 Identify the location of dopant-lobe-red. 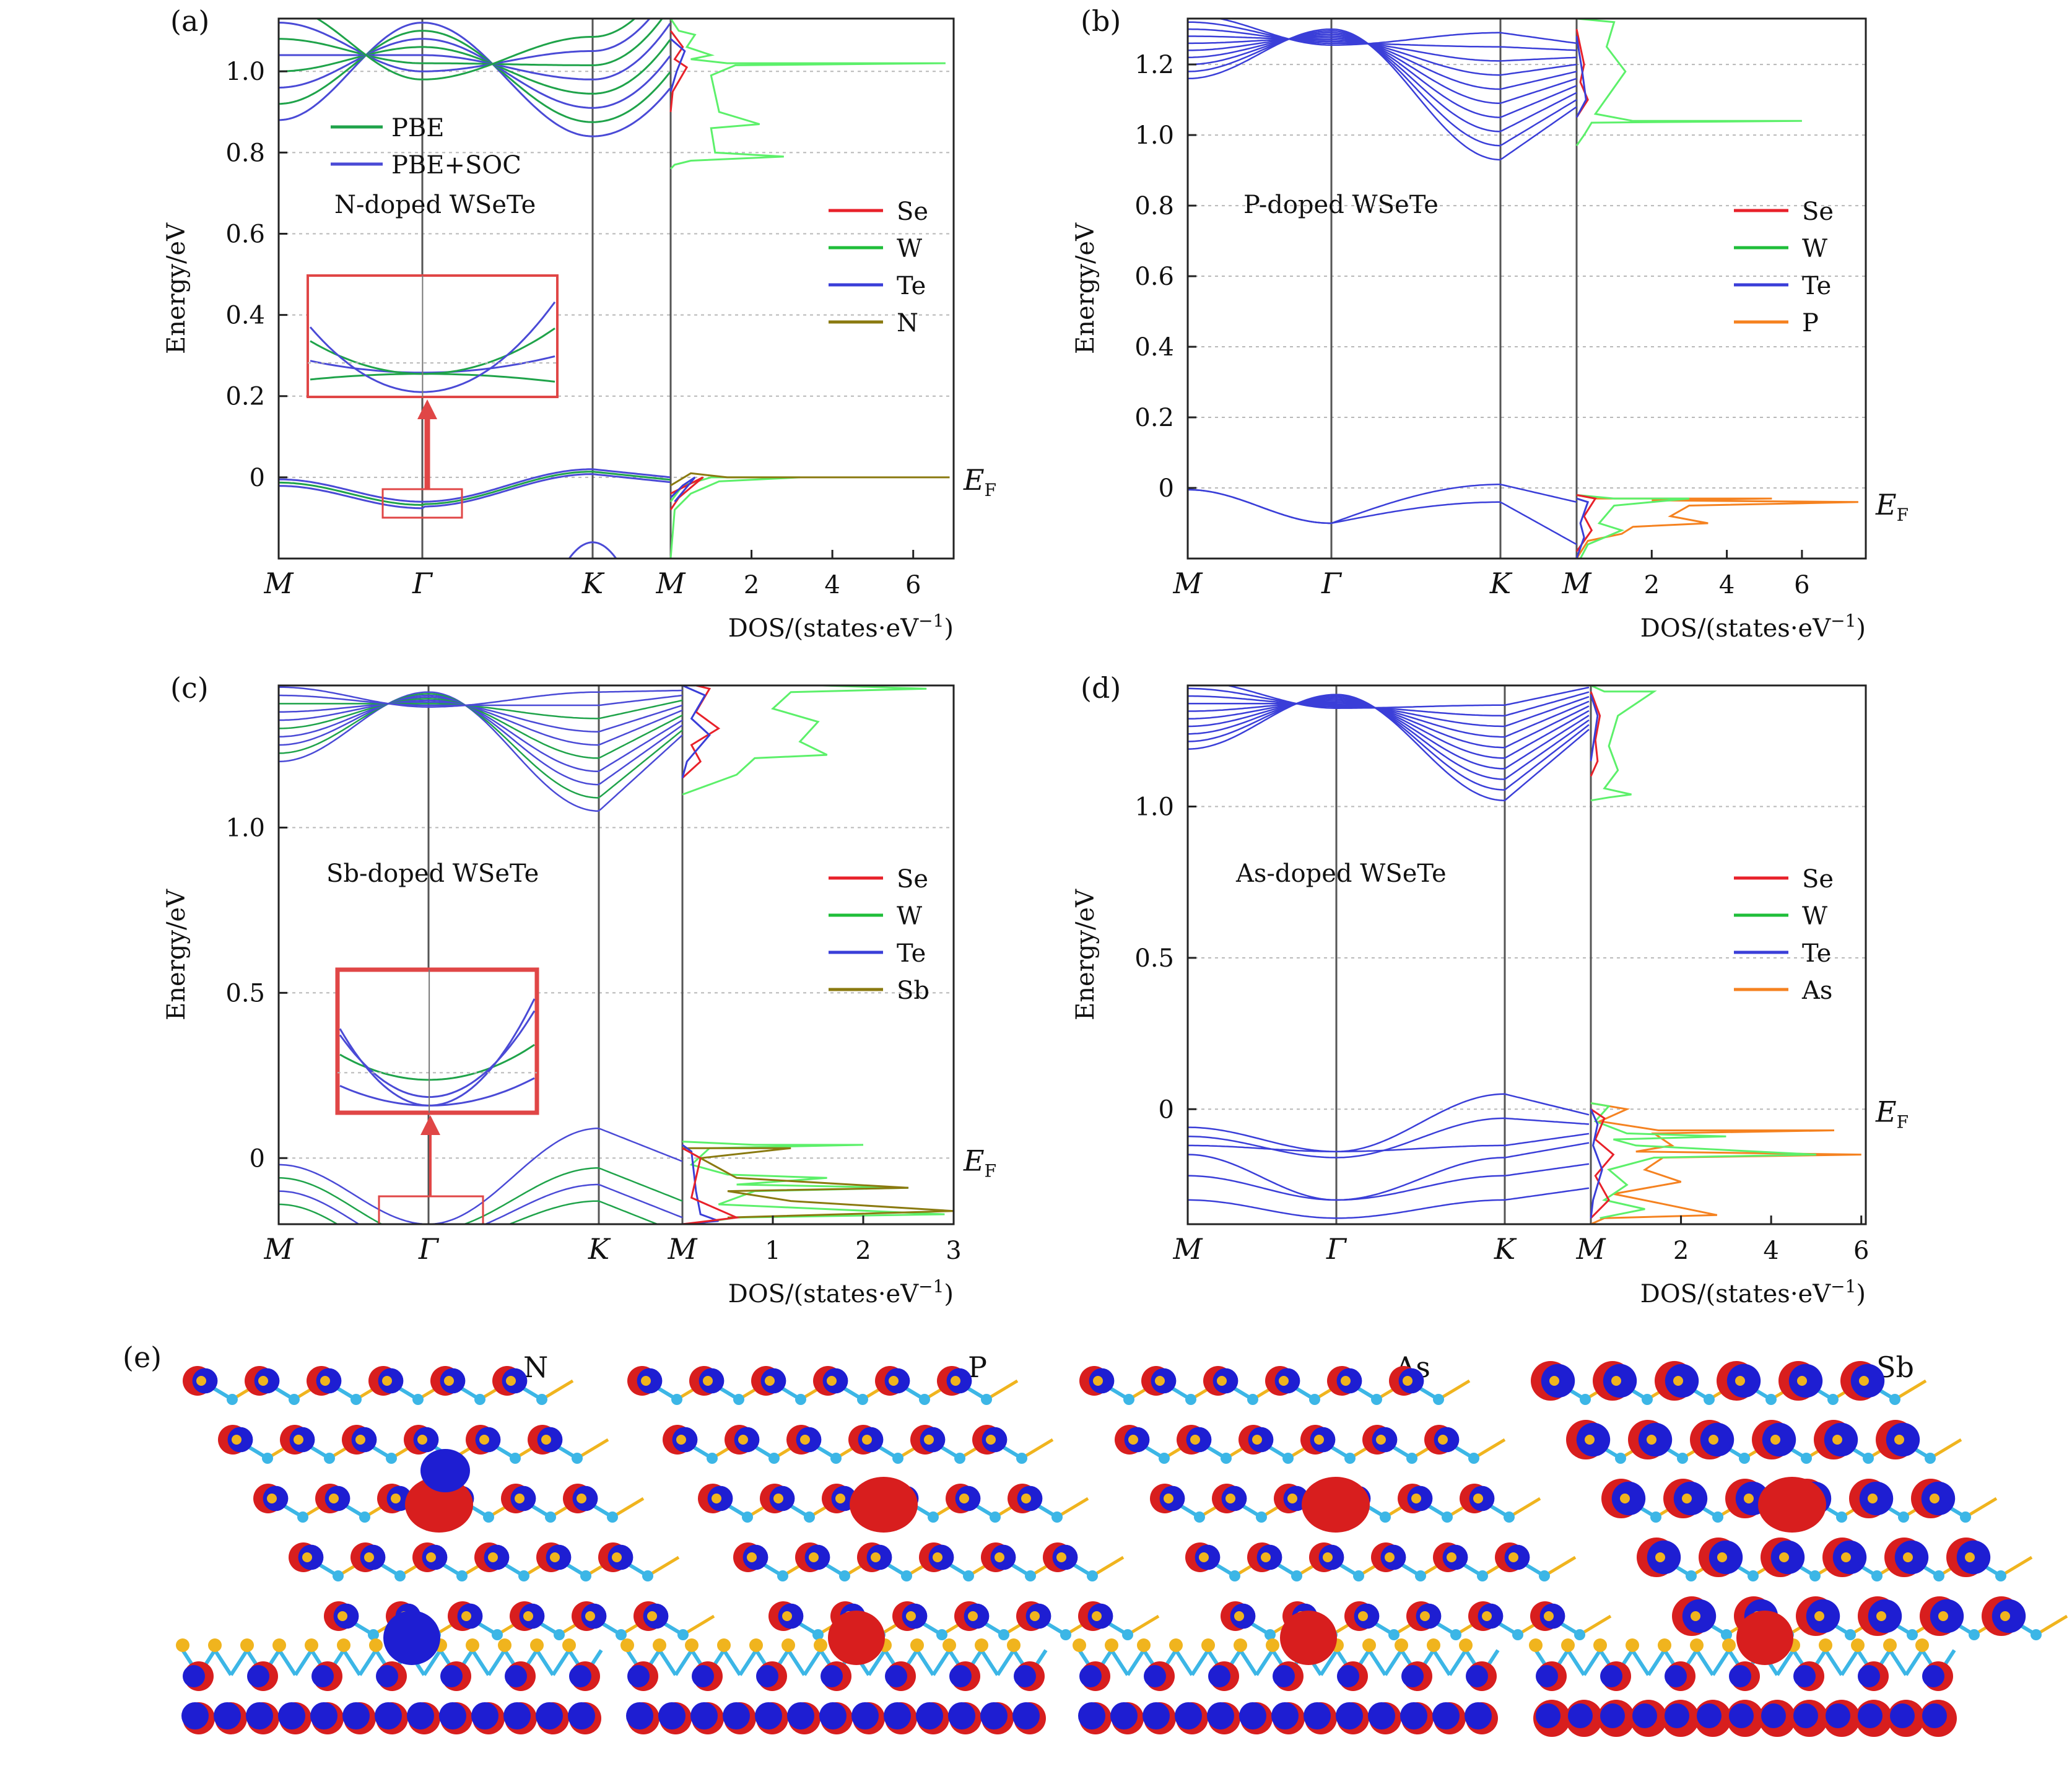
(1336, 1505).